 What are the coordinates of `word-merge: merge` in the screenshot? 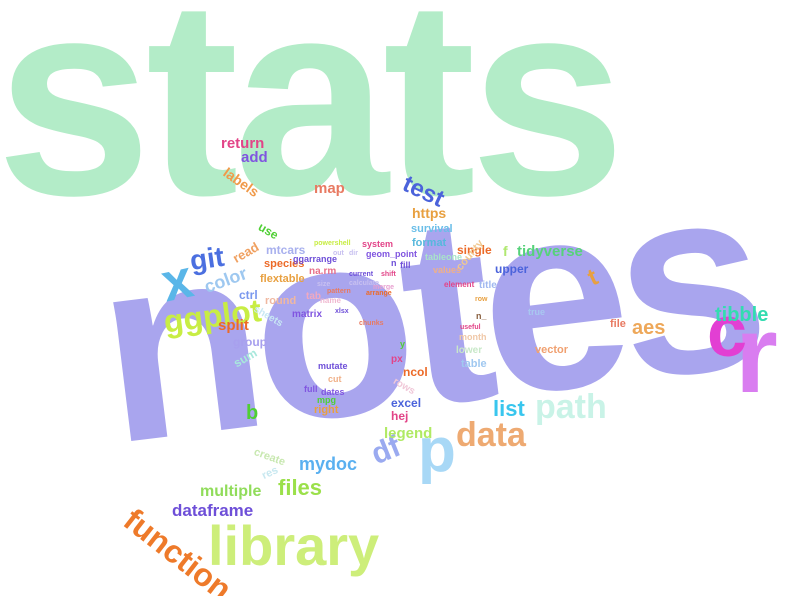 It's located at (384, 287).